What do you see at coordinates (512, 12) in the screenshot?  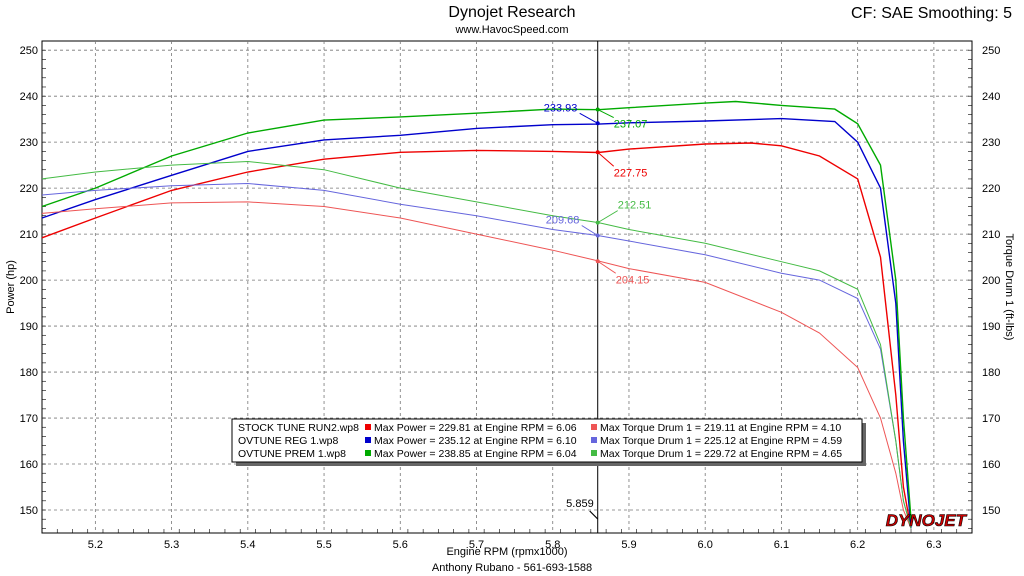 I see `chart-title: Dynojet Research` at bounding box center [512, 12].